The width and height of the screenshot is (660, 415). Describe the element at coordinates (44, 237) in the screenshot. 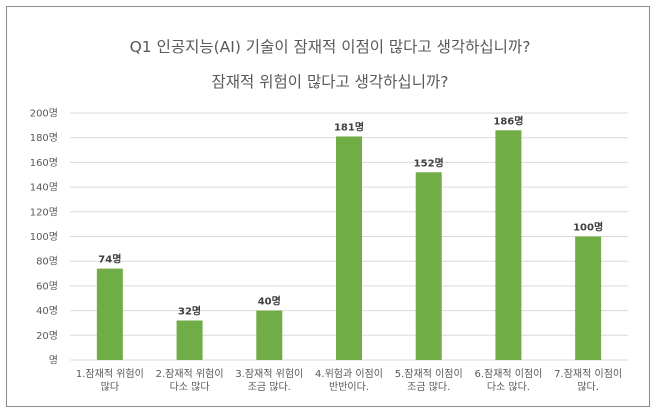

I see `y-tick-label: 100명` at that location.